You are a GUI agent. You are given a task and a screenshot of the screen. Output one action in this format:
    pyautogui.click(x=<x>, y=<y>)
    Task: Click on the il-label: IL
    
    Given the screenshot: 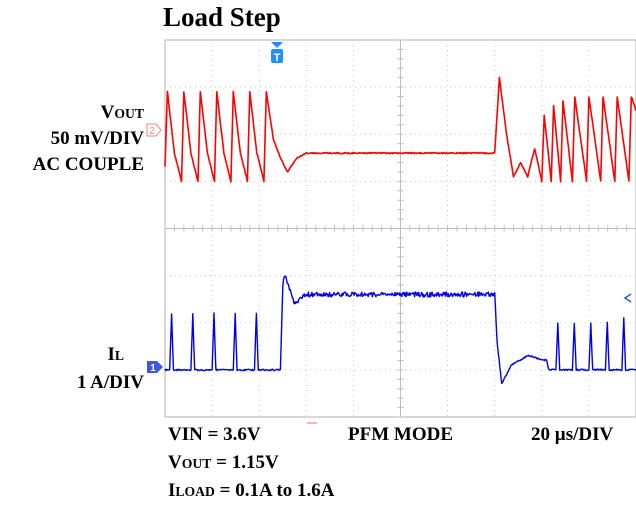 What is the action you would take?
    pyautogui.click(x=115, y=355)
    